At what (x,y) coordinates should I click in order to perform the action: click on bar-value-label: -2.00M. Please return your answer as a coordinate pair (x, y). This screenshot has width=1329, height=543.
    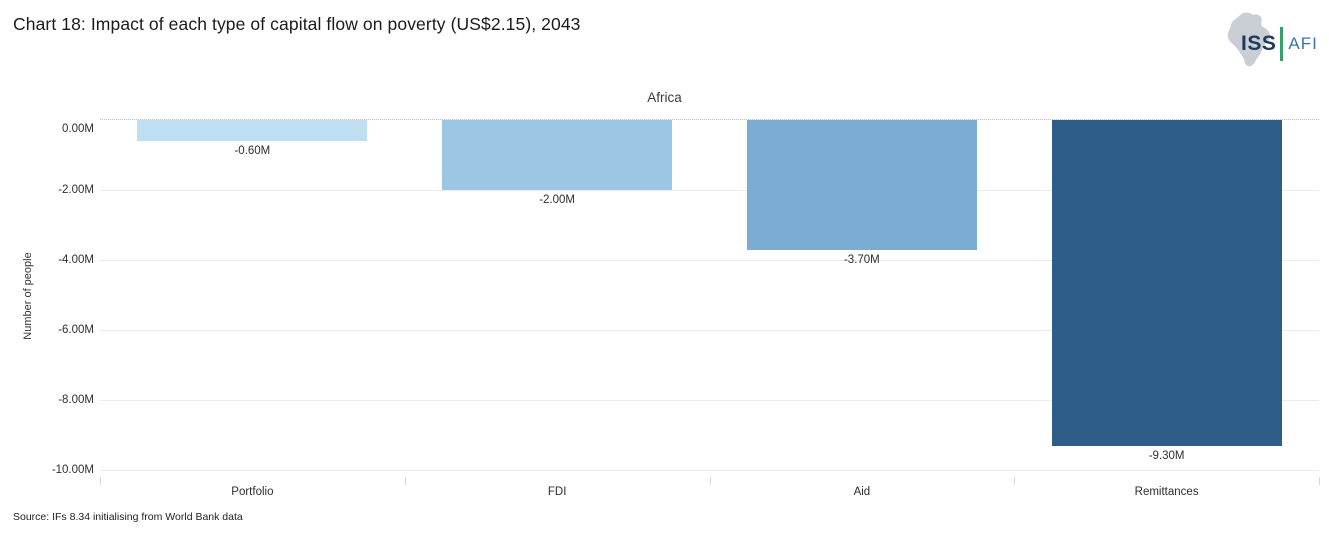
    Looking at the image, I should click on (557, 200).